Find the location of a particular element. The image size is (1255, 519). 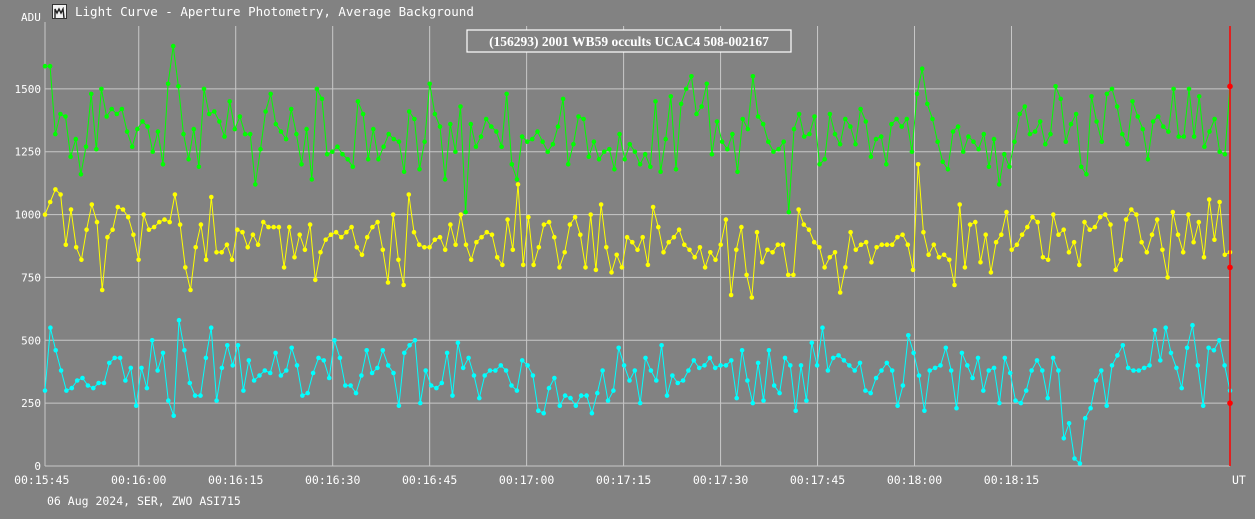

light-curve-app-icon is located at coordinates (59, 11).